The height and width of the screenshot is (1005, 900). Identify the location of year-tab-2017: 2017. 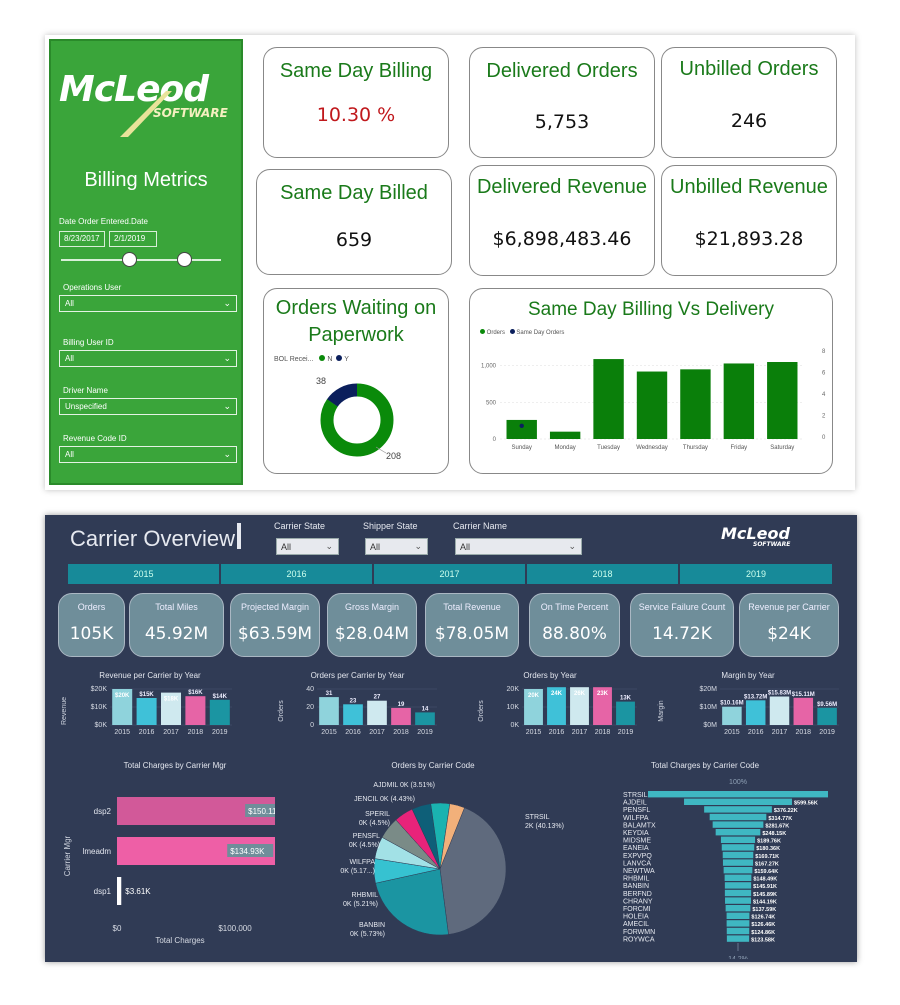
(449, 574).